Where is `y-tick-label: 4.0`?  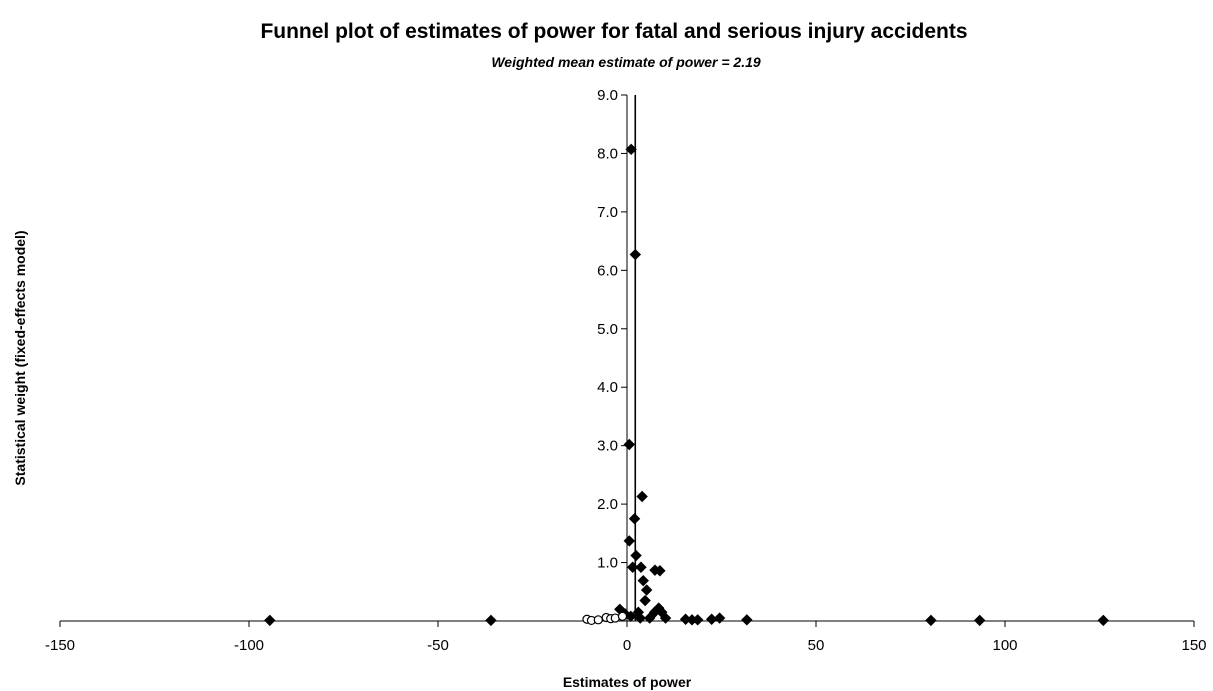 y-tick-label: 4.0 is located at coordinates (607, 387).